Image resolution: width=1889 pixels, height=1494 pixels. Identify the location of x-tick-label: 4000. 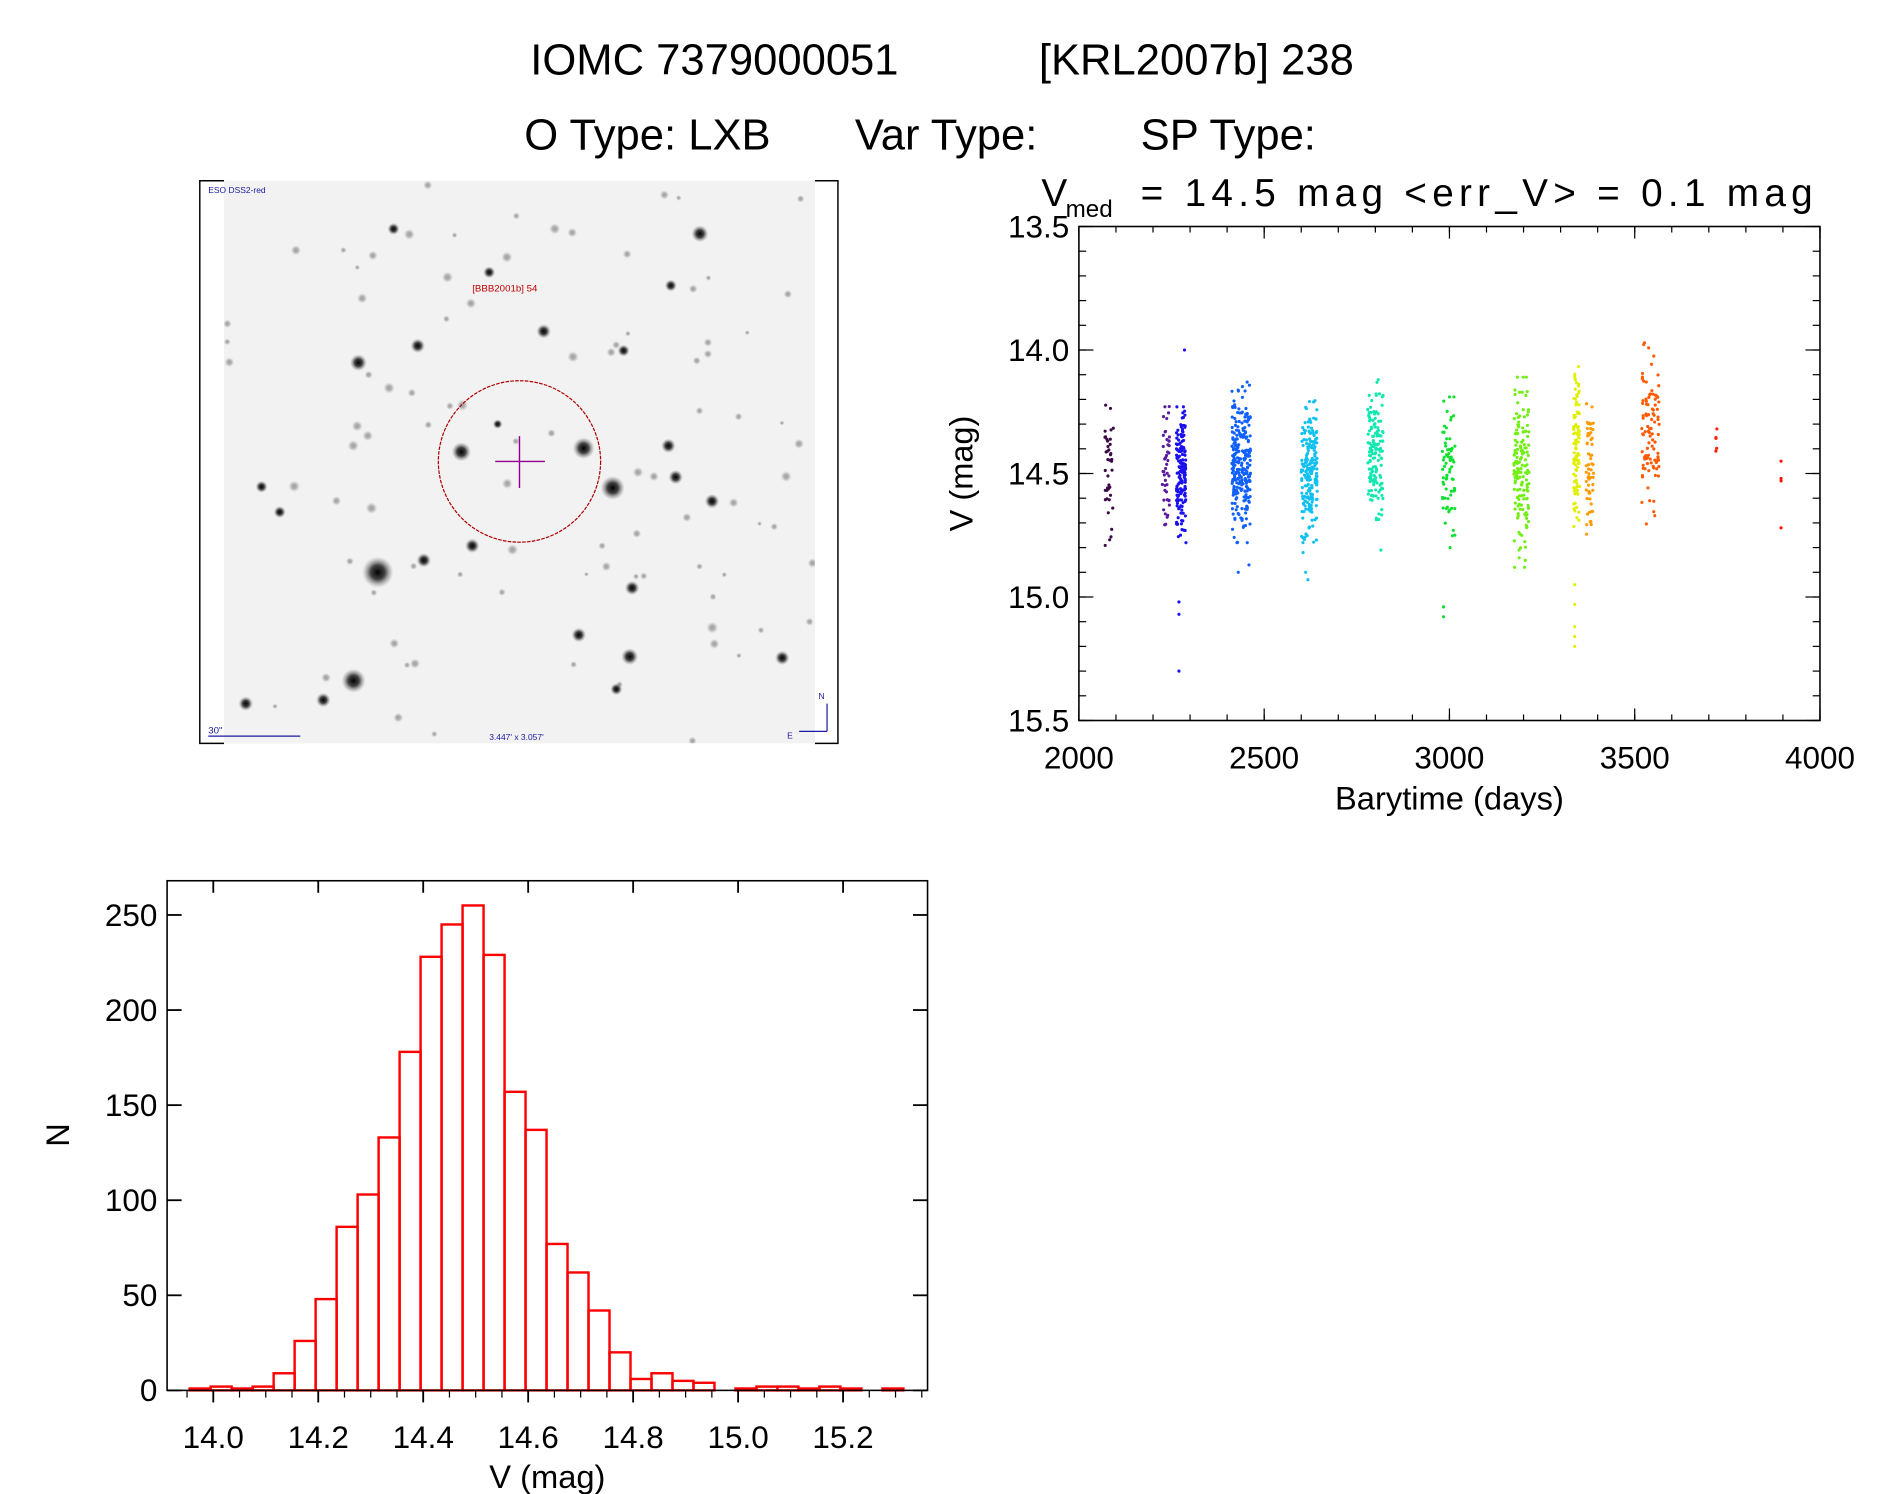
(1820, 758).